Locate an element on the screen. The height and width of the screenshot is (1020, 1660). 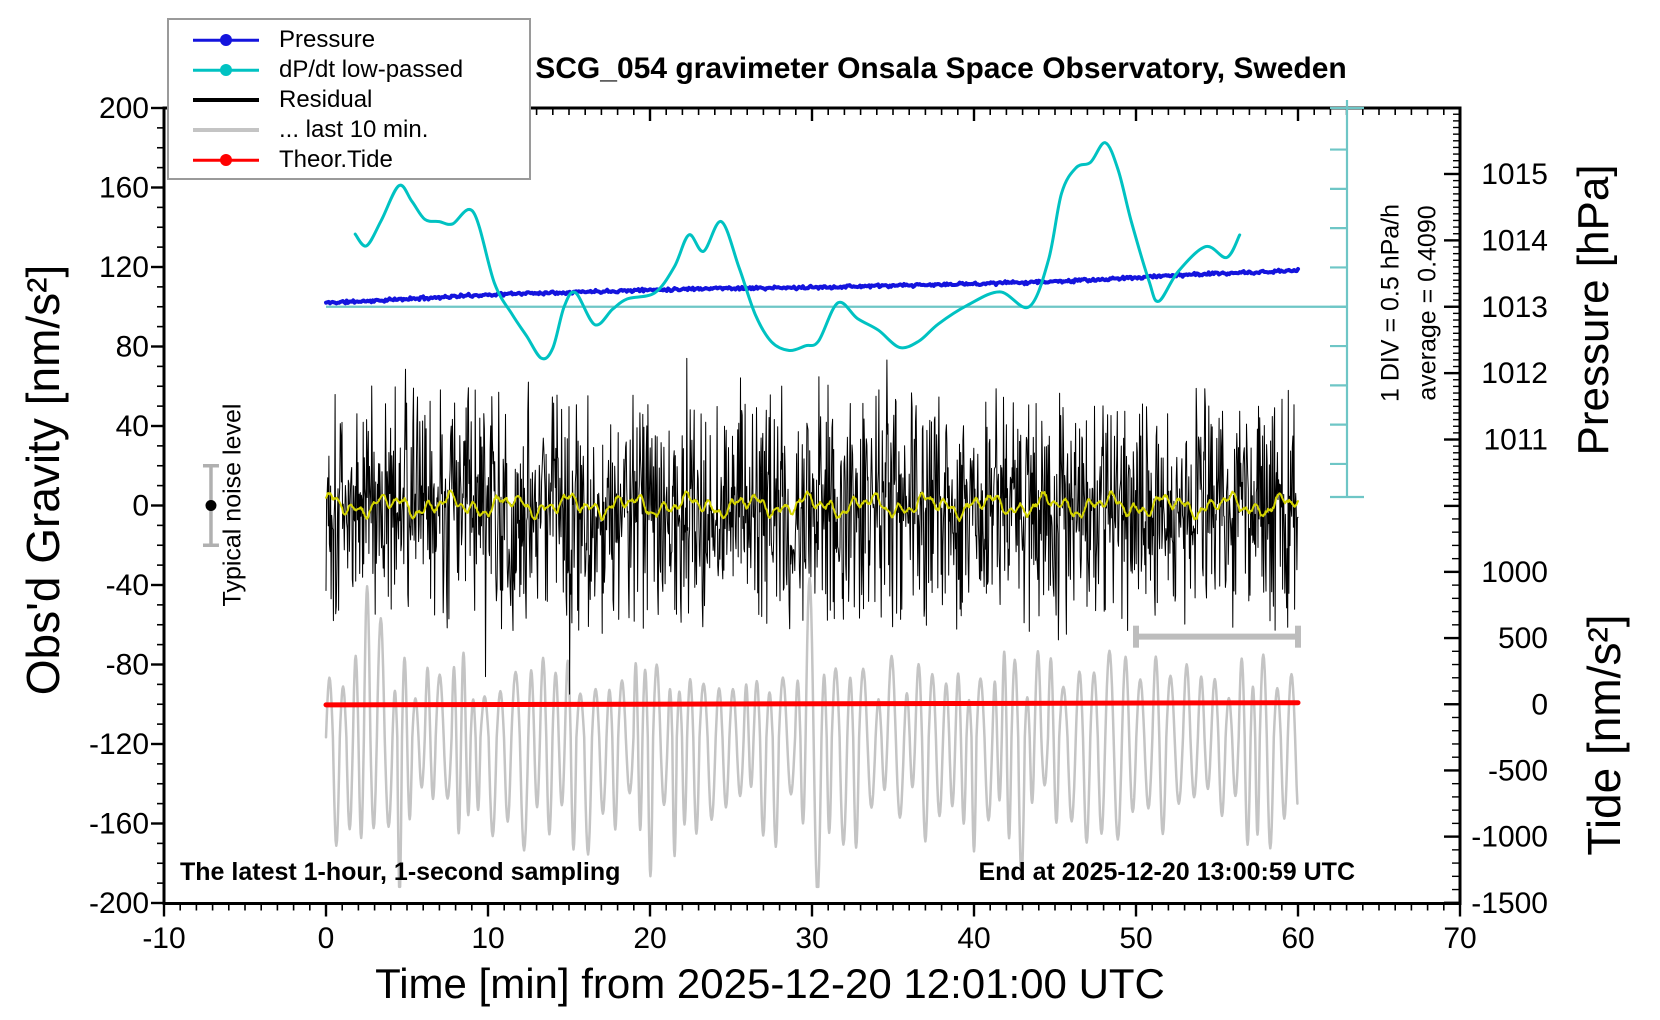
tide-tick-label: 1000 is located at coordinates (1514, 572).